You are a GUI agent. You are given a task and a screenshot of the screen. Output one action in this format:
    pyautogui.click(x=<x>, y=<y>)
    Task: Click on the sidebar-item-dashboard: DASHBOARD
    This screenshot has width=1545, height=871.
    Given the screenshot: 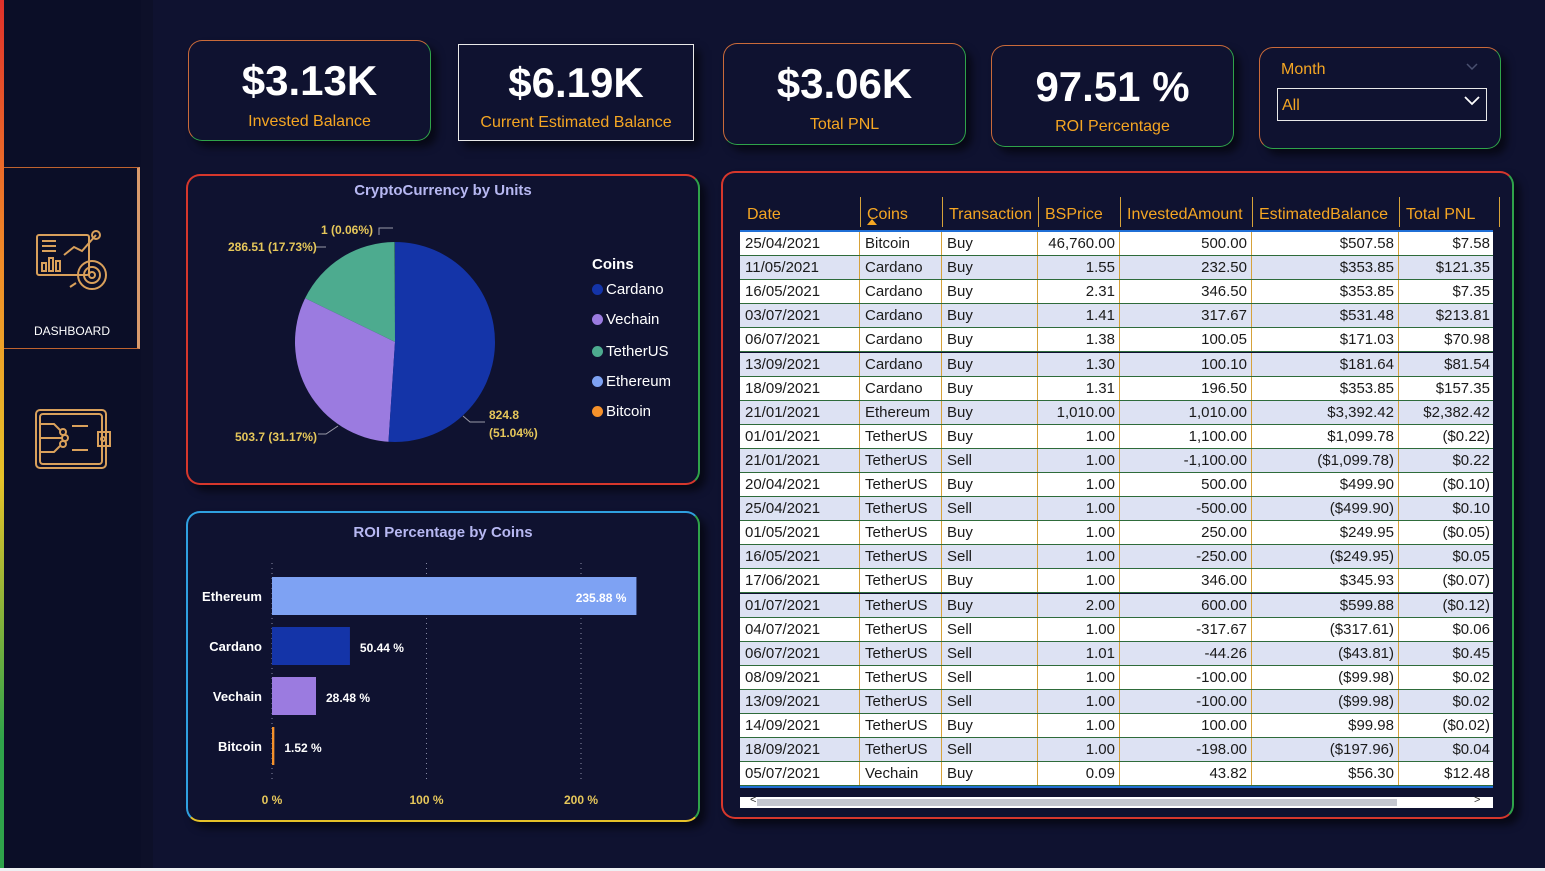 What is the action you would take?
    pyautogui.click(x=72, y=258)
    